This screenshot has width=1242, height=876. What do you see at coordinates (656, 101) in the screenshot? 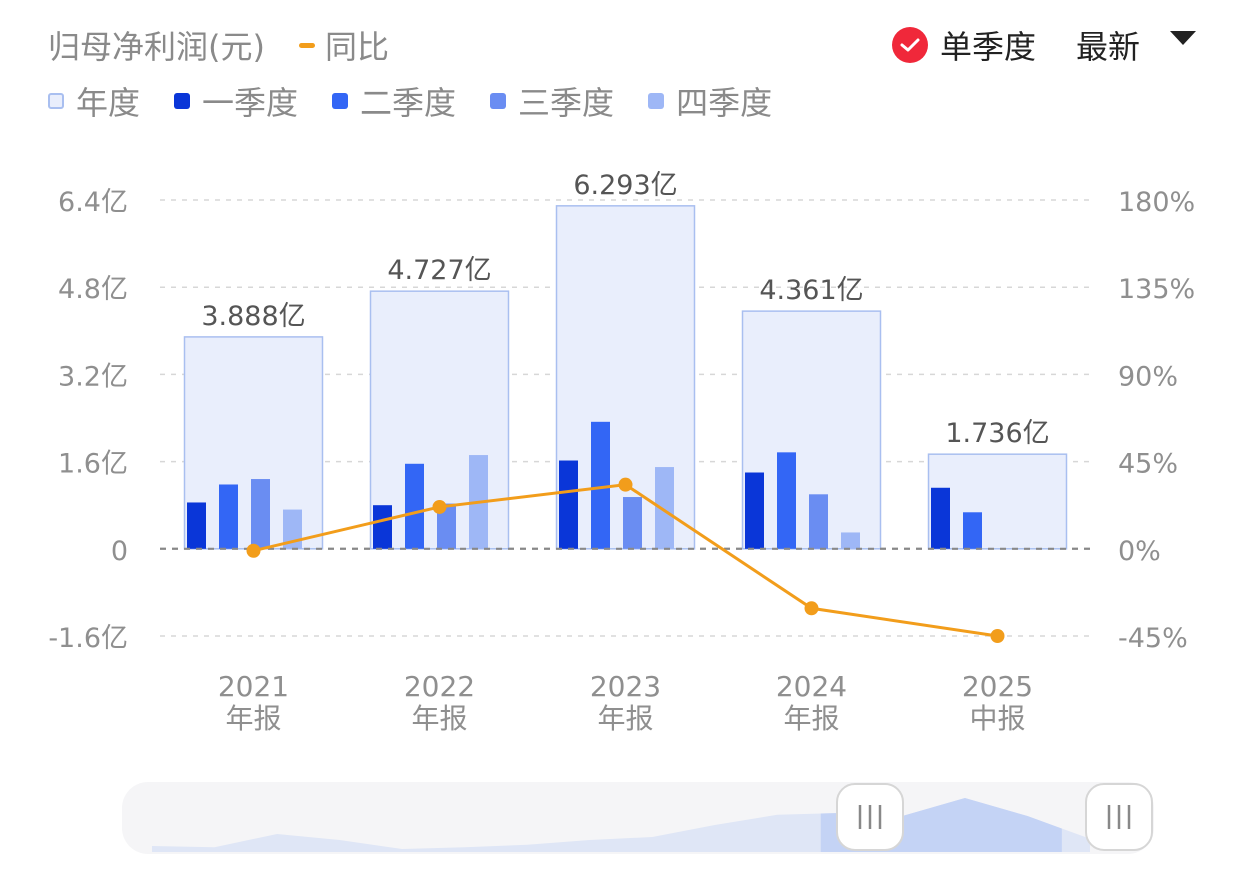
I see `legend-swatch-q4` at bounding box center [656, 101].